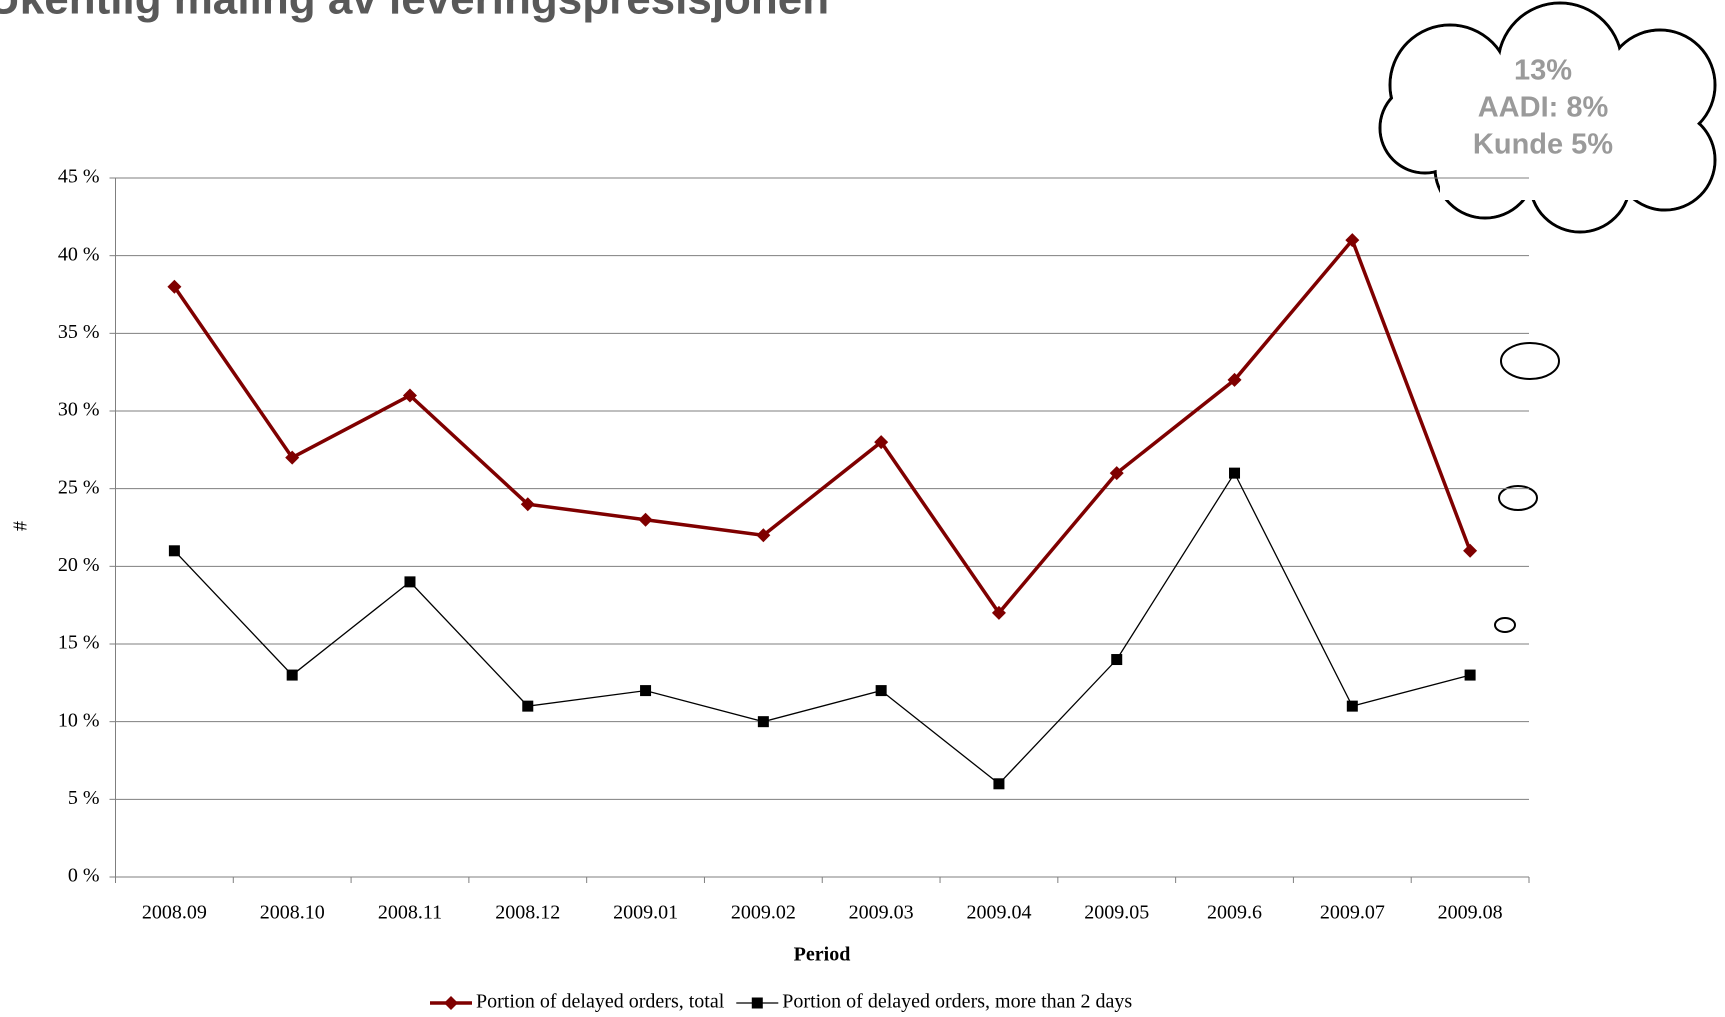  I want to click on x-tick-label: 2008.12, so click(527, 913).